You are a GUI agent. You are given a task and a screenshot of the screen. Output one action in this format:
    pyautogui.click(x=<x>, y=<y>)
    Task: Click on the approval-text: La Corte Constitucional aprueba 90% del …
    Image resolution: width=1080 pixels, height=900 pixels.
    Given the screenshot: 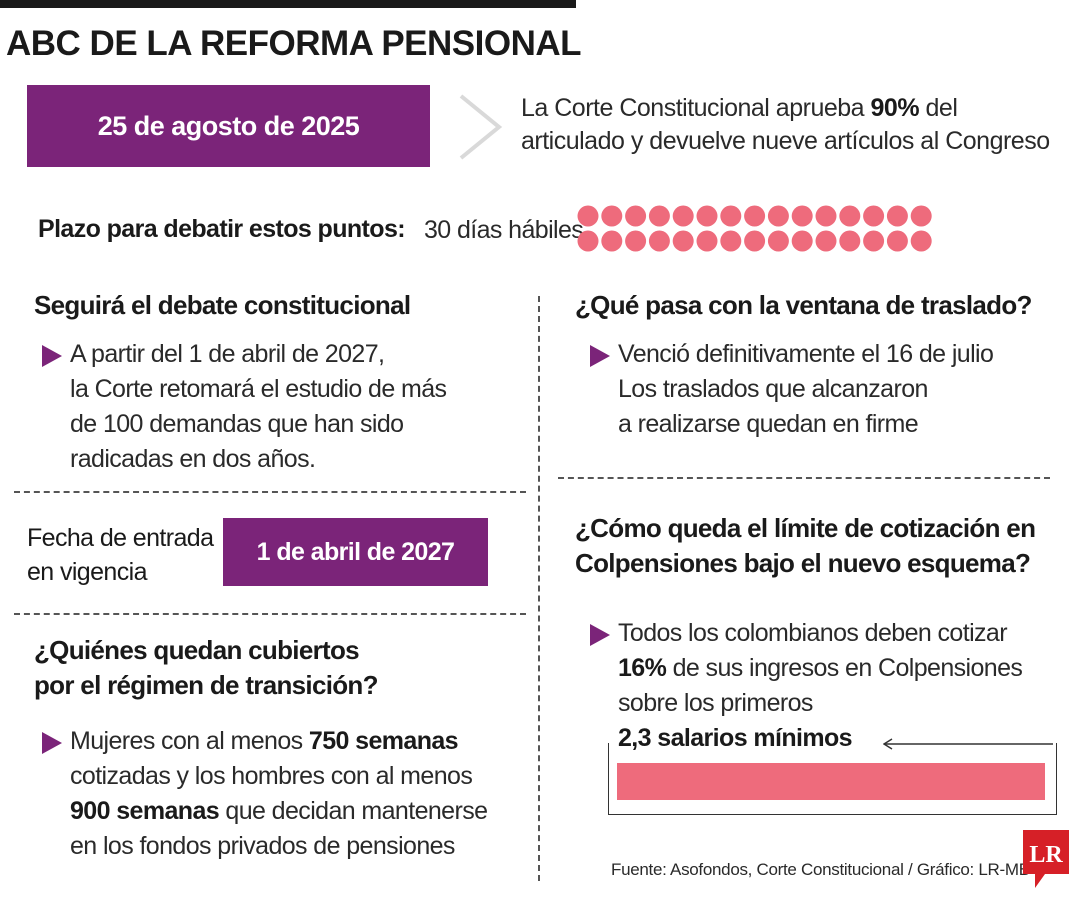 What is the action you would take?
    pyautogui.click(x=785, y=124)
    